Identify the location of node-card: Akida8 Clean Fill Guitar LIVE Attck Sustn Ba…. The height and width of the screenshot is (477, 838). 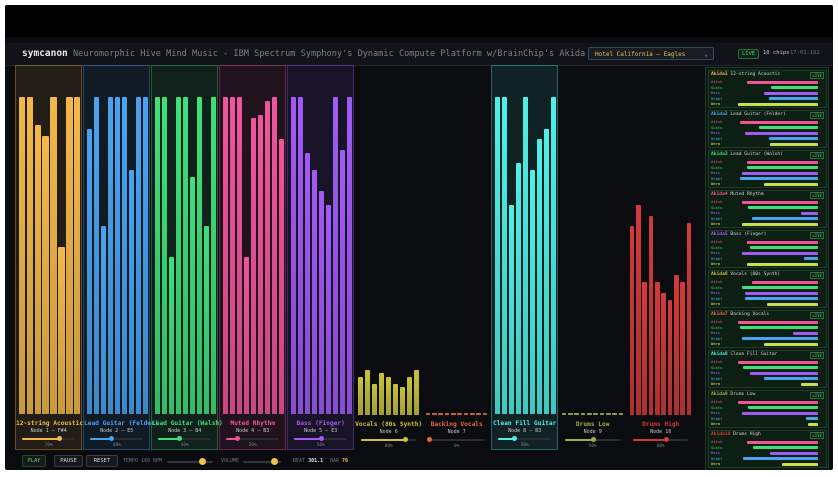
(767, 369).